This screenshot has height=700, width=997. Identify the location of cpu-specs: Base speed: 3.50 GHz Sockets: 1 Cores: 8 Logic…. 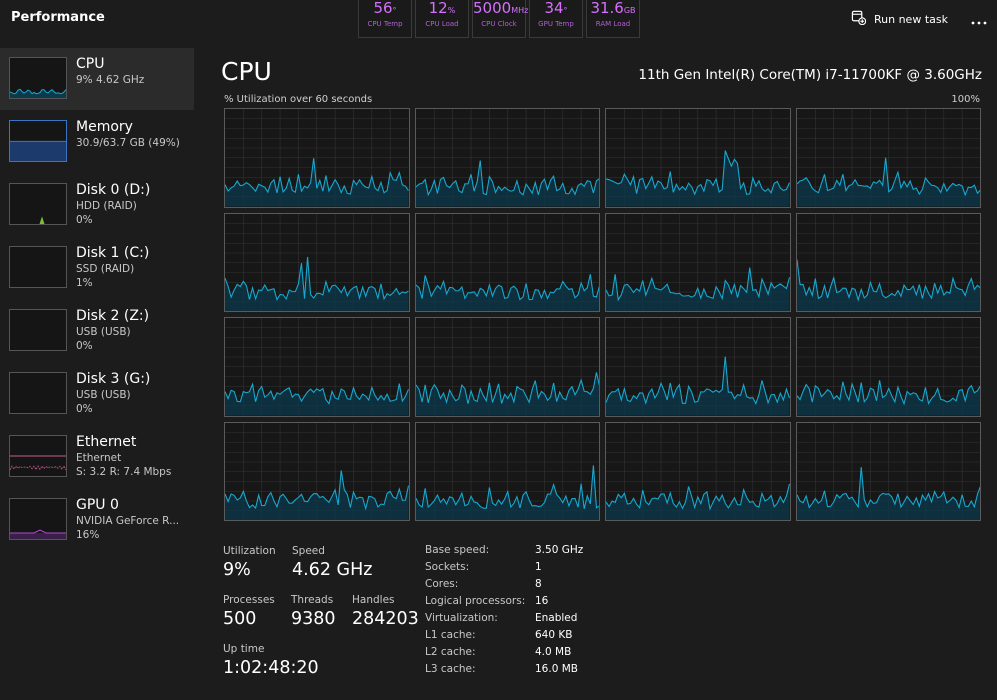
(525, 612).